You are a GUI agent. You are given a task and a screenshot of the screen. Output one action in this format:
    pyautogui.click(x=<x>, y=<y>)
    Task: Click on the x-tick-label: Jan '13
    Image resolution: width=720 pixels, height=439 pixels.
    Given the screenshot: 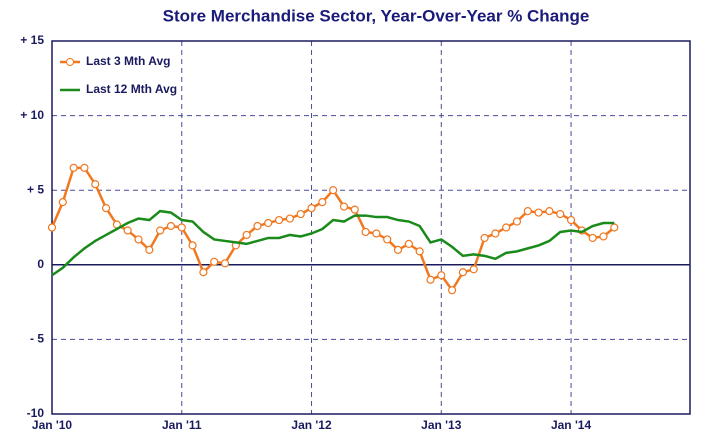 What is the action you would take?
    pyautogui.click(x=441, y=425)
    